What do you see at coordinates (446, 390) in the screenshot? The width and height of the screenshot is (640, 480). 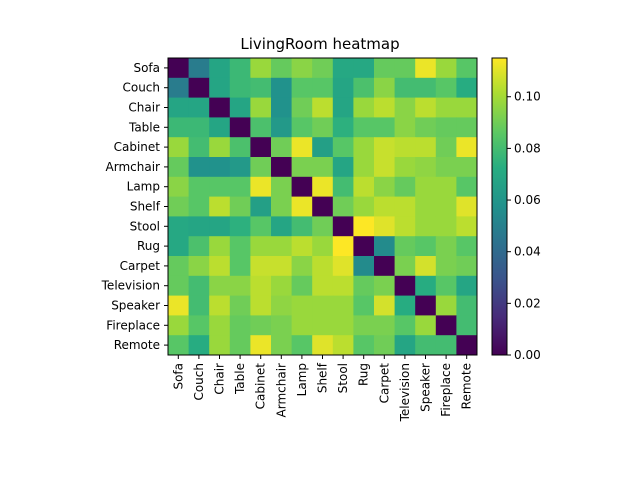 I see `x-tick-label: Fireplace` at bounding box center [446, 390].